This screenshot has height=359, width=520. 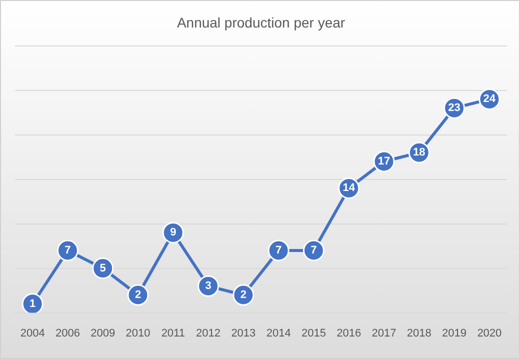 What do you see at coordinates (454, 108) in the screenshot?
I see `data-label: 23` at bounding box center [454, 108].